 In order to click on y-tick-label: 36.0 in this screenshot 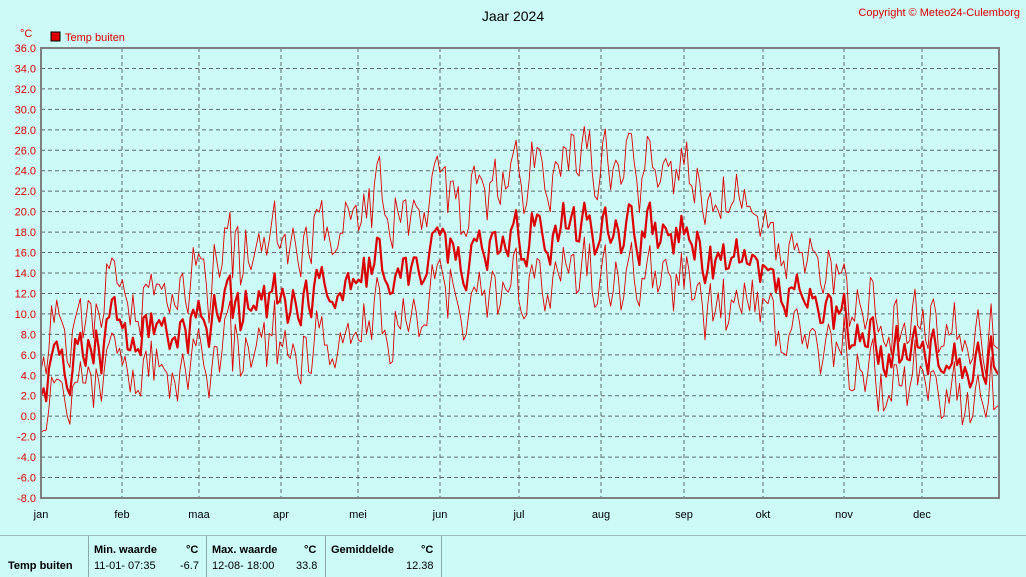, I will do `click(25, 49)`.